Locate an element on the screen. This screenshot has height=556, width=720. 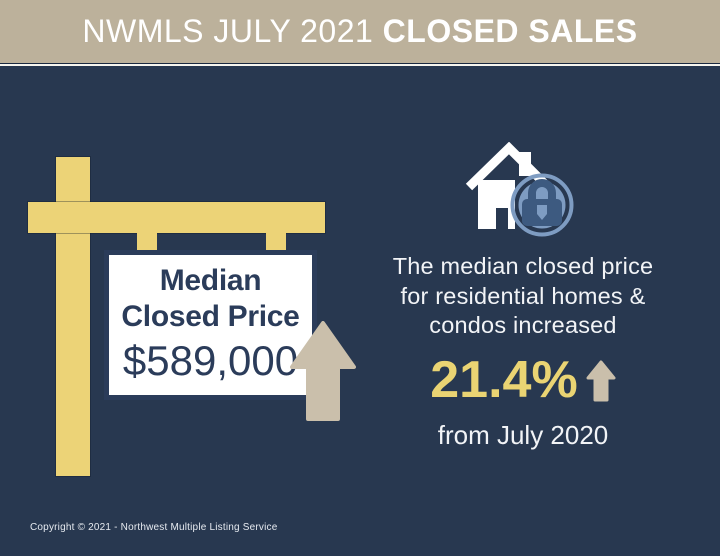
sign-hanger-right is located at coordinates (276, 242).